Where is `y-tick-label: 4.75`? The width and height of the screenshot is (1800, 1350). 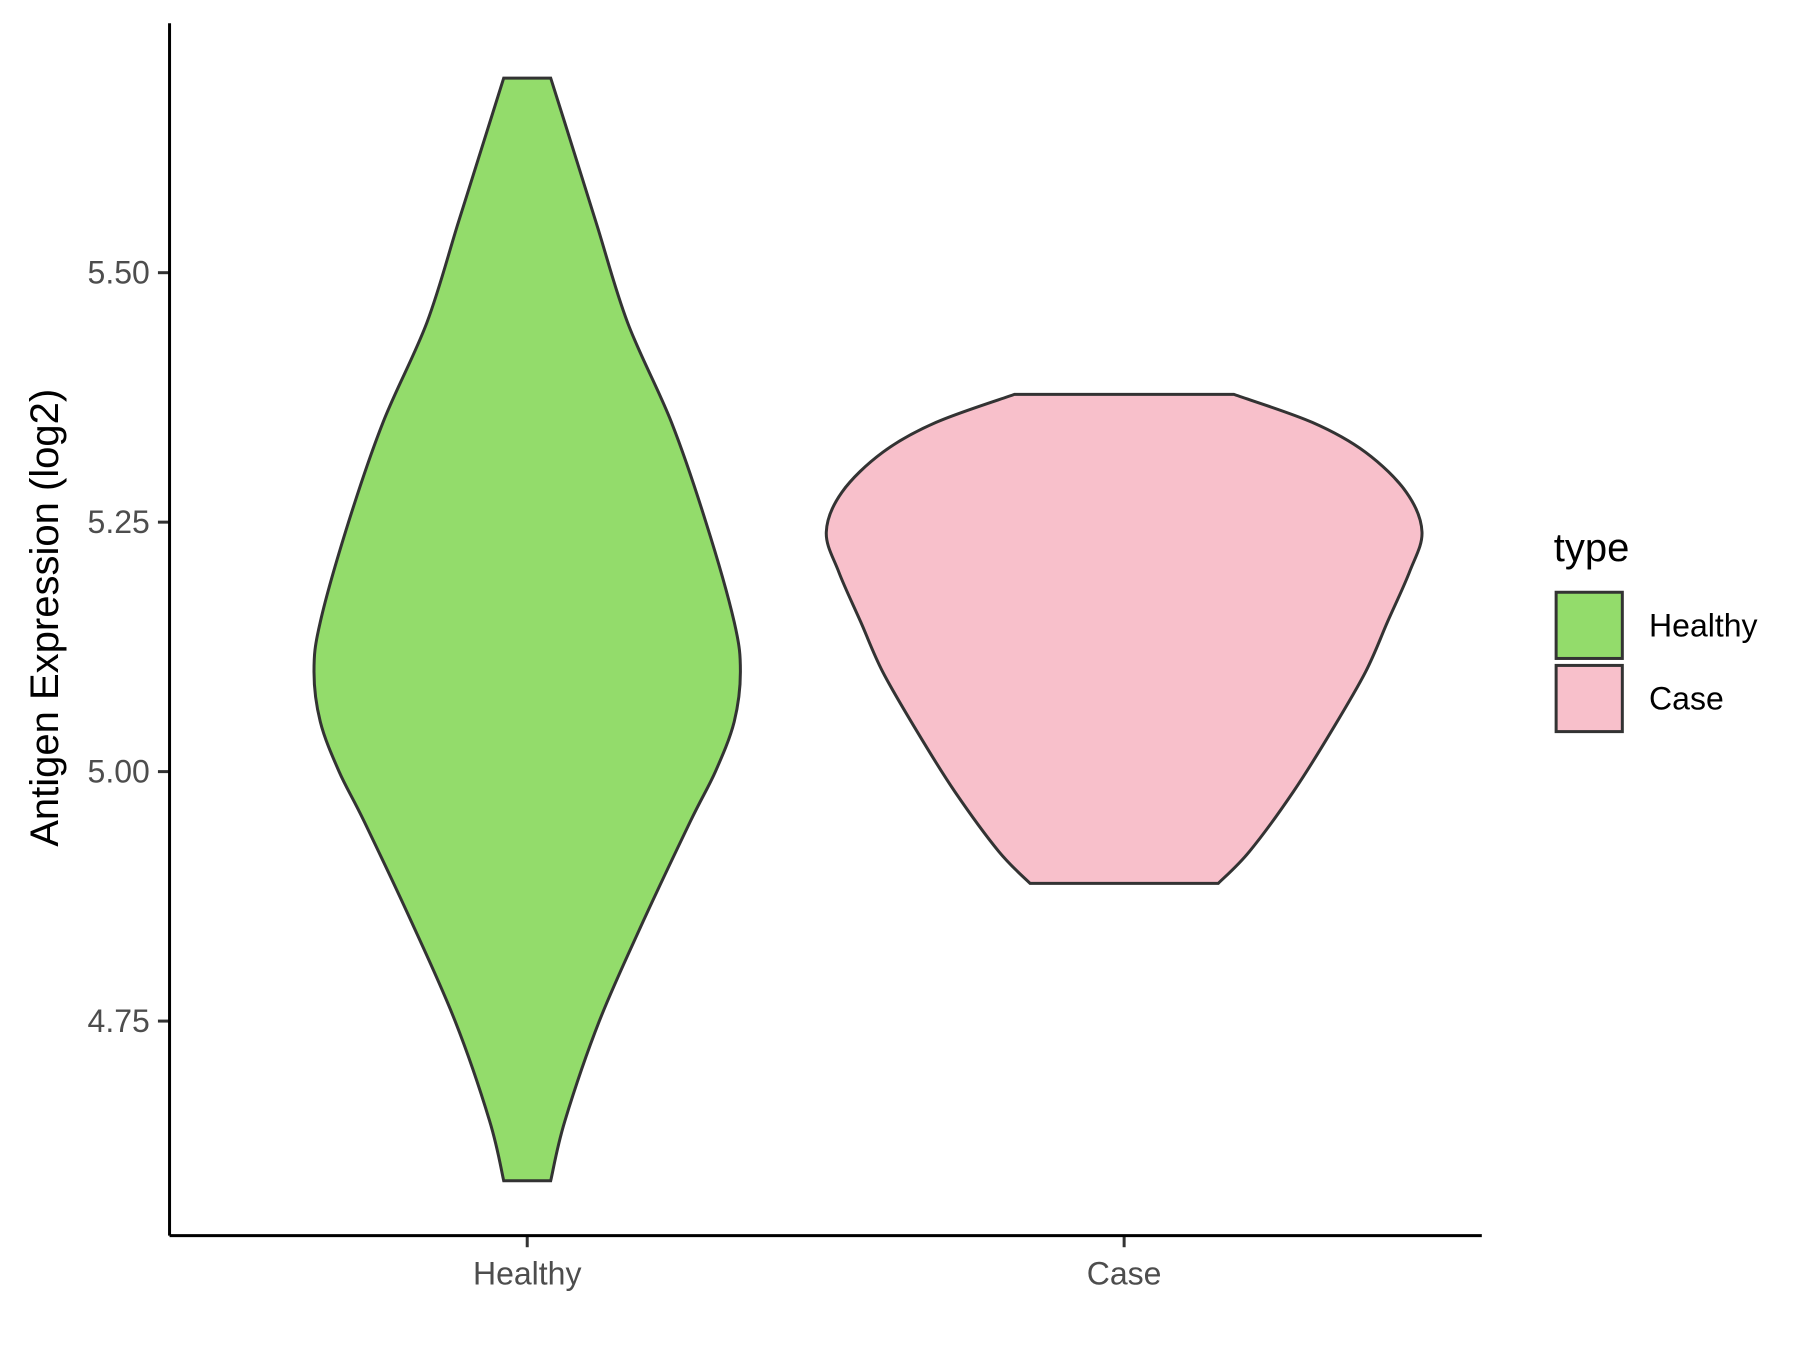
y-tick-label: 4.75 is located at coordinates (119, 1021).